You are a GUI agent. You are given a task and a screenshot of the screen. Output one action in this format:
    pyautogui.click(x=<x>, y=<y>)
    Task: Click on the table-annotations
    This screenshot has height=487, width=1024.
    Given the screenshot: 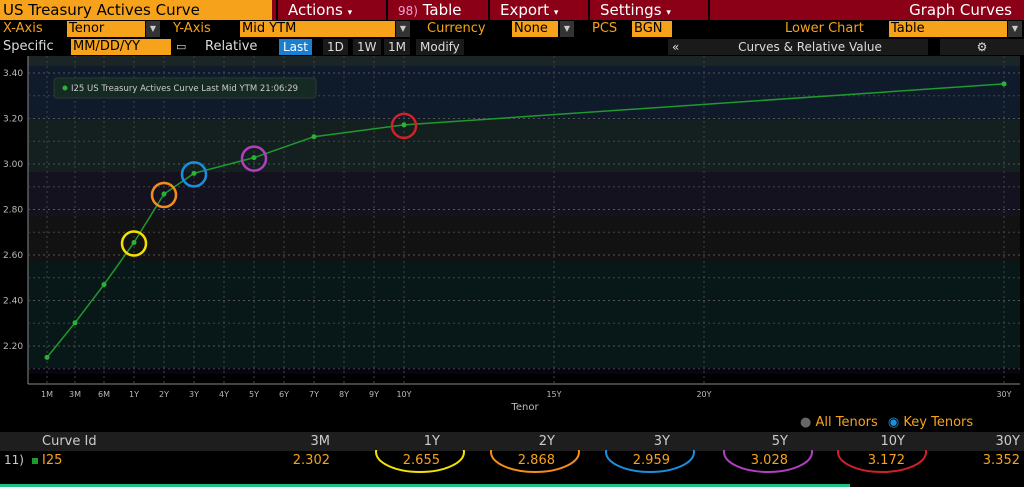 What is the action you would take?
    pyautogui.click(x=463, y=468)
    